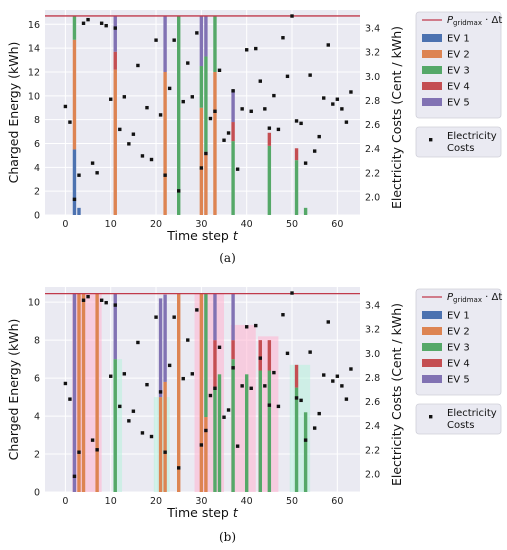  I want to click on x-tick-label: 60, so click(337, 224).